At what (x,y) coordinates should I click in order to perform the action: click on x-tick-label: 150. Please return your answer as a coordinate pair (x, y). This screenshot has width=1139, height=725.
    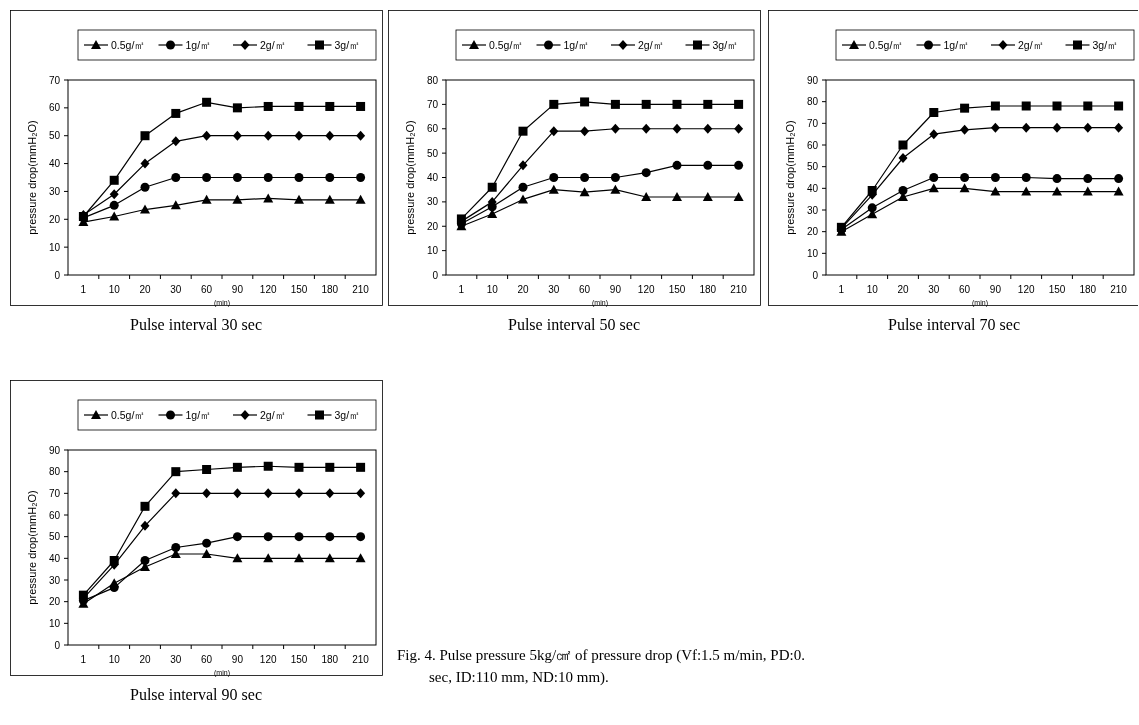
    Looking at the image, I should click on (677, 289).